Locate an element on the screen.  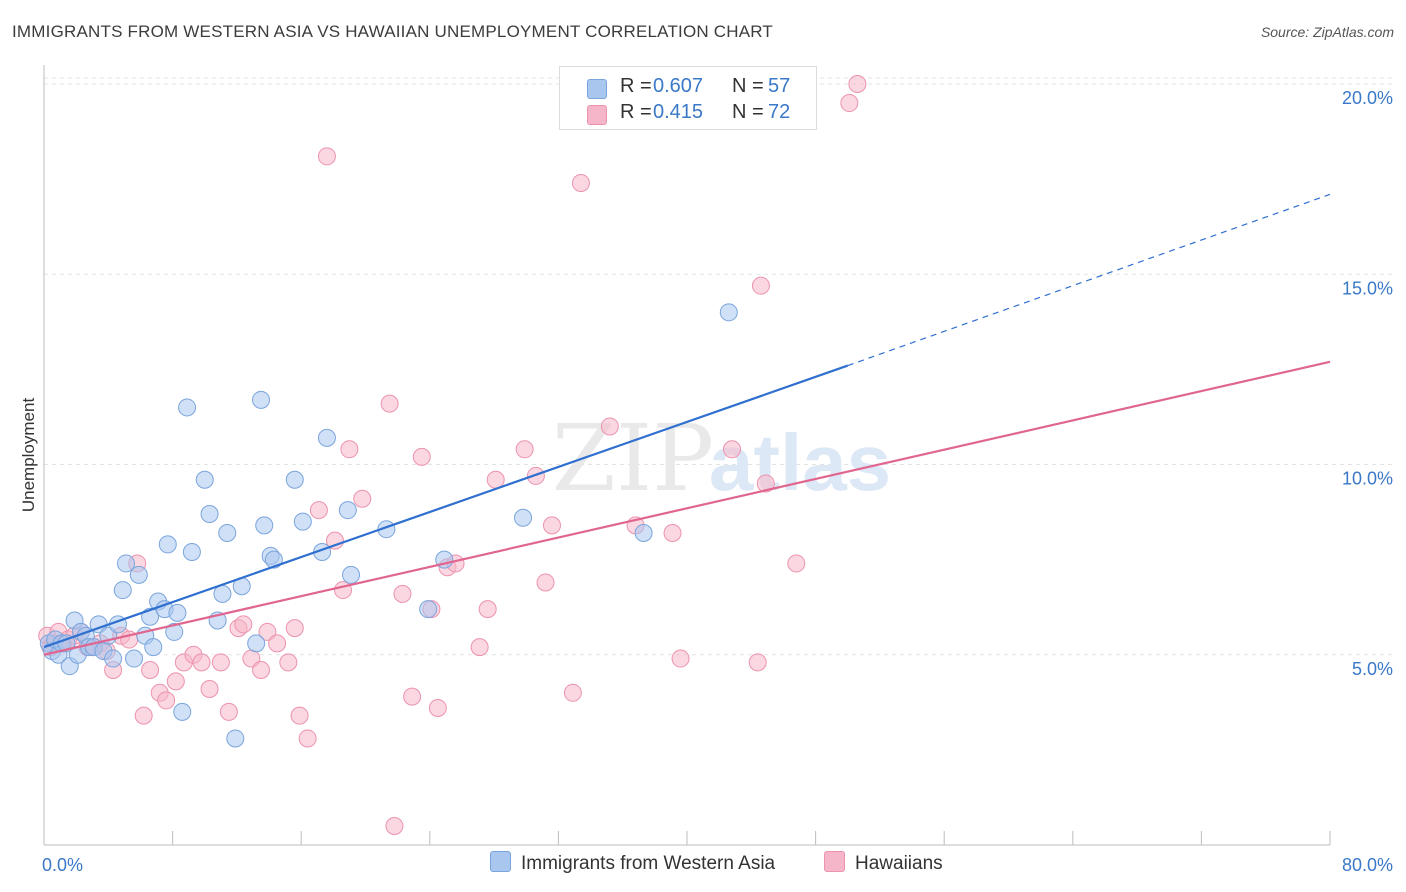
legend-r-value: 0.415 is located at coordinates (678, 112).